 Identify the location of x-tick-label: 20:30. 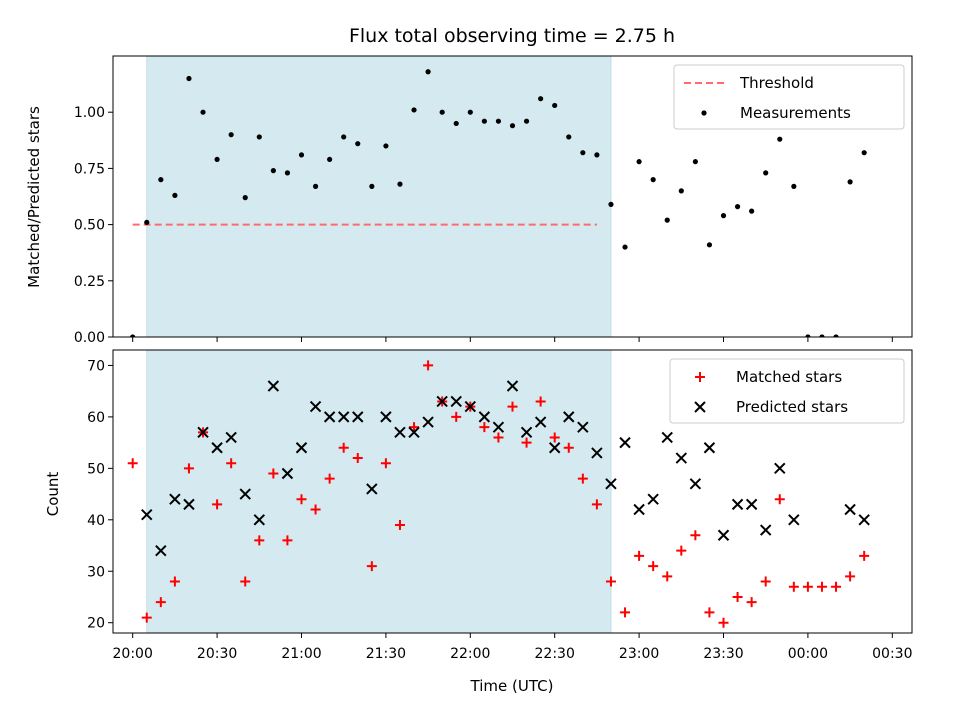
(217, 654).